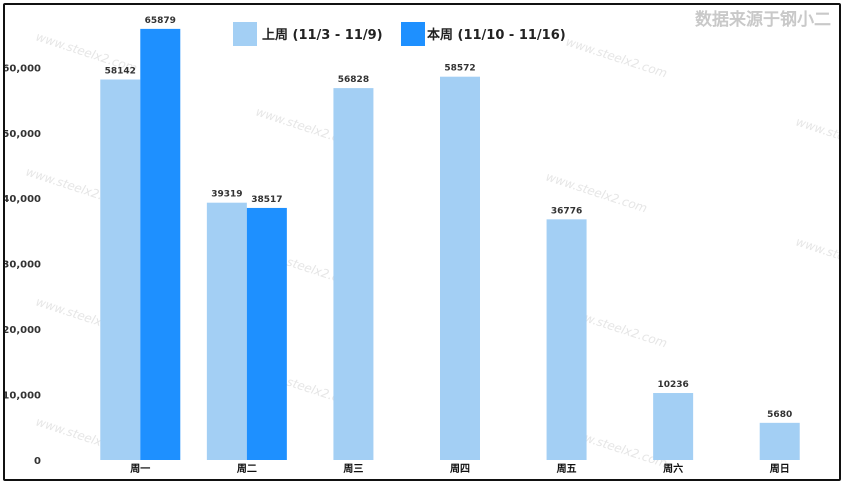 The image size is (844, 484). I want to click on x-category-label: 周日, so click(780, 469).